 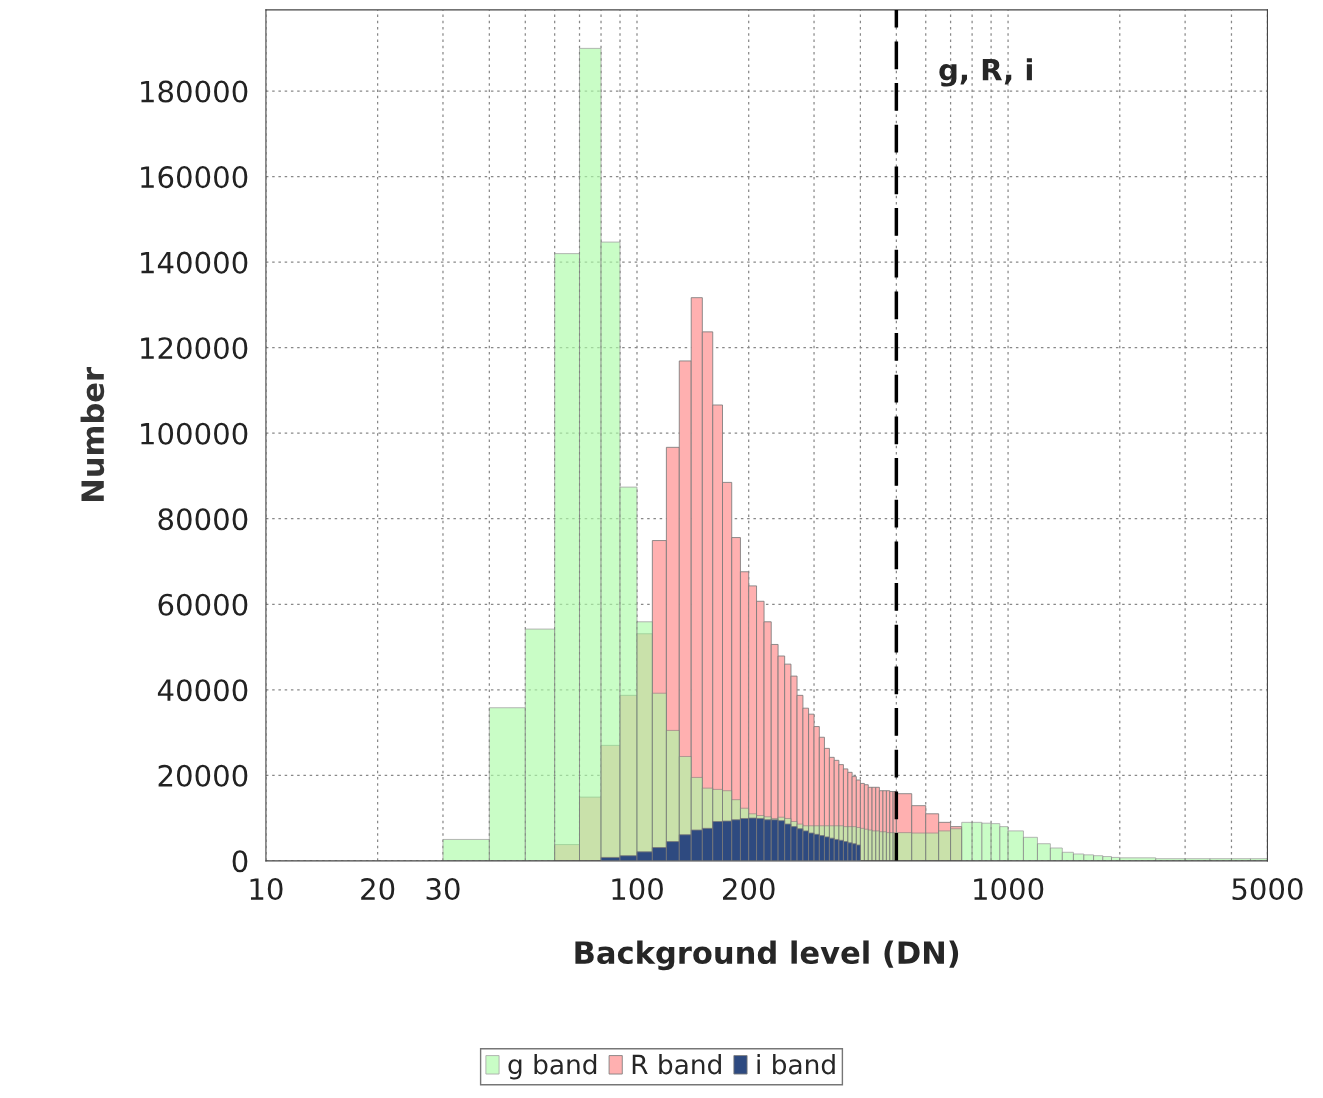 I want to click on x-tick-label: 20, so click(x=378, y=889).